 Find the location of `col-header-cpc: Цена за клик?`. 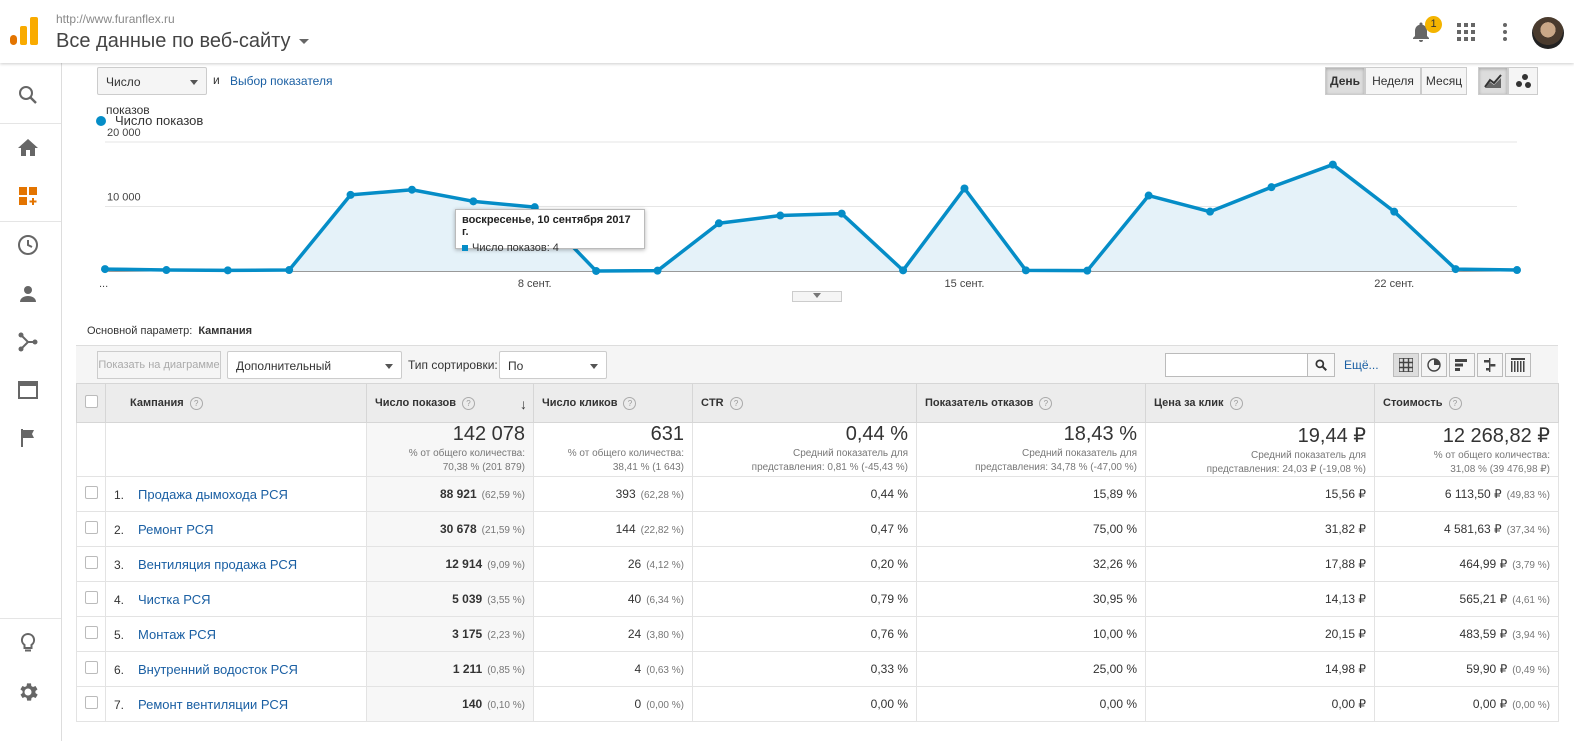

col-header-cpc: Цена за клик? is located at coordinates (1260, 403).